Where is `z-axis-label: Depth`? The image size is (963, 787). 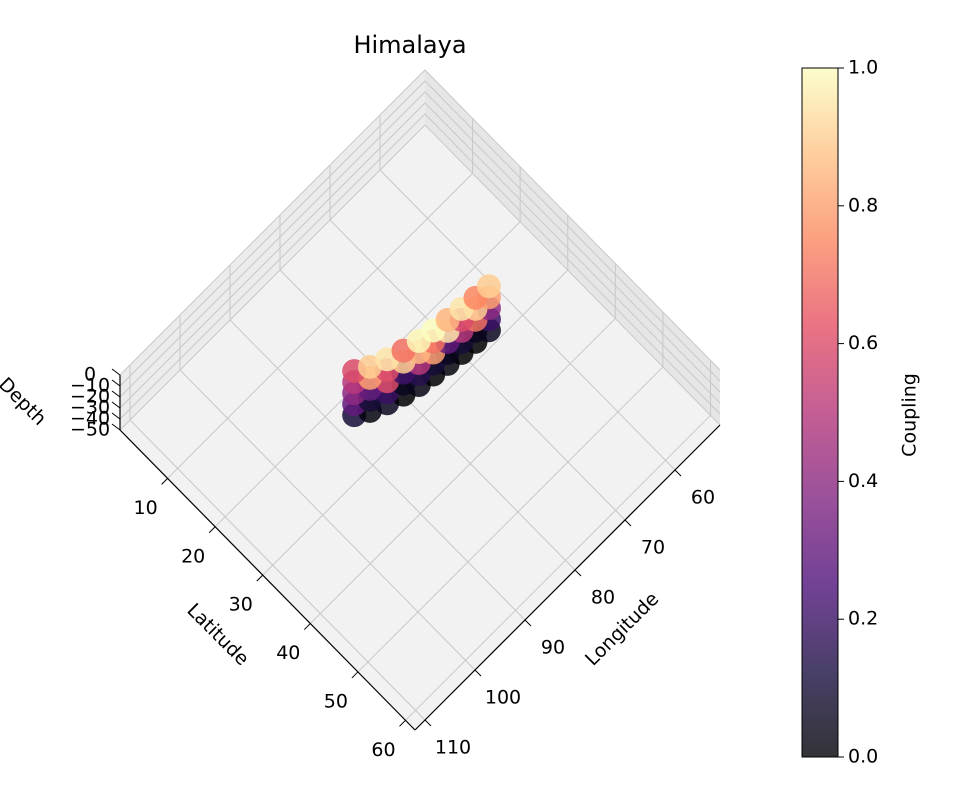
z-axis-label: Depth is located at coordinates (25, 401).